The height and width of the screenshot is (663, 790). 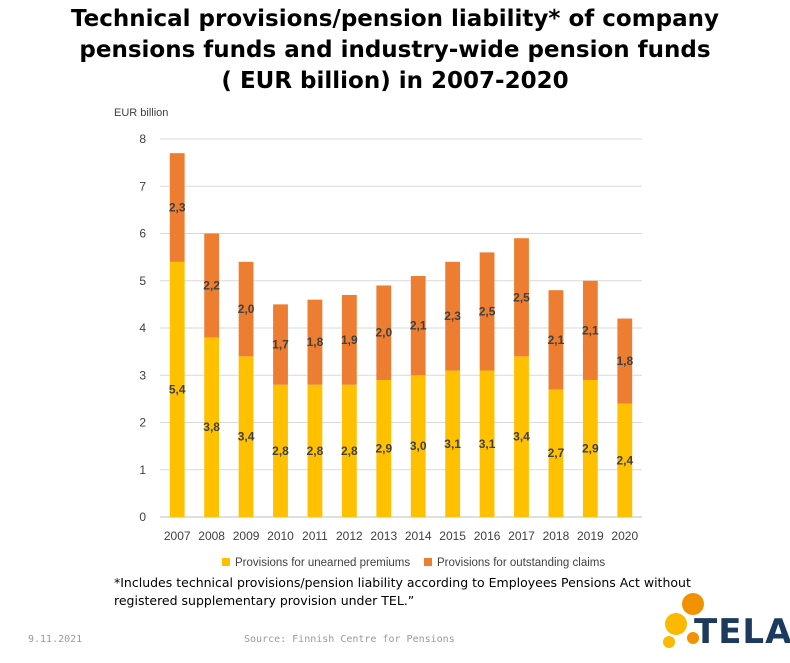 What do you see at coordinates (624, 536) in the screenshot?
I see `x-tick-label: 2020` at bounding box center [624, 536].